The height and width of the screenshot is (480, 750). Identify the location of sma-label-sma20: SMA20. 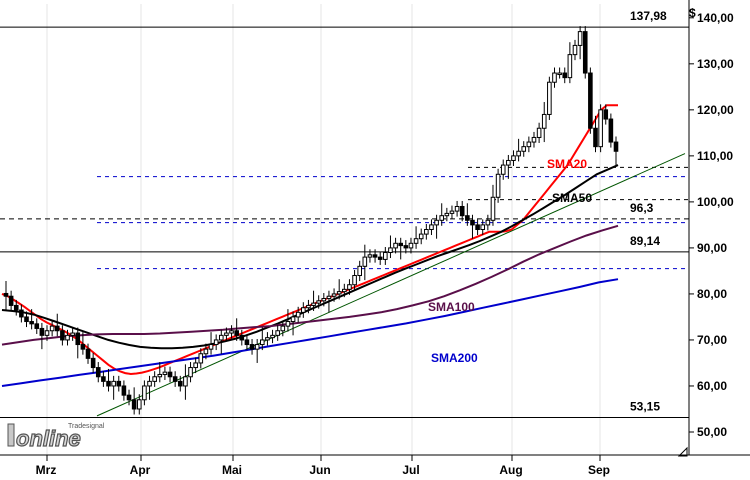
(567, 164).